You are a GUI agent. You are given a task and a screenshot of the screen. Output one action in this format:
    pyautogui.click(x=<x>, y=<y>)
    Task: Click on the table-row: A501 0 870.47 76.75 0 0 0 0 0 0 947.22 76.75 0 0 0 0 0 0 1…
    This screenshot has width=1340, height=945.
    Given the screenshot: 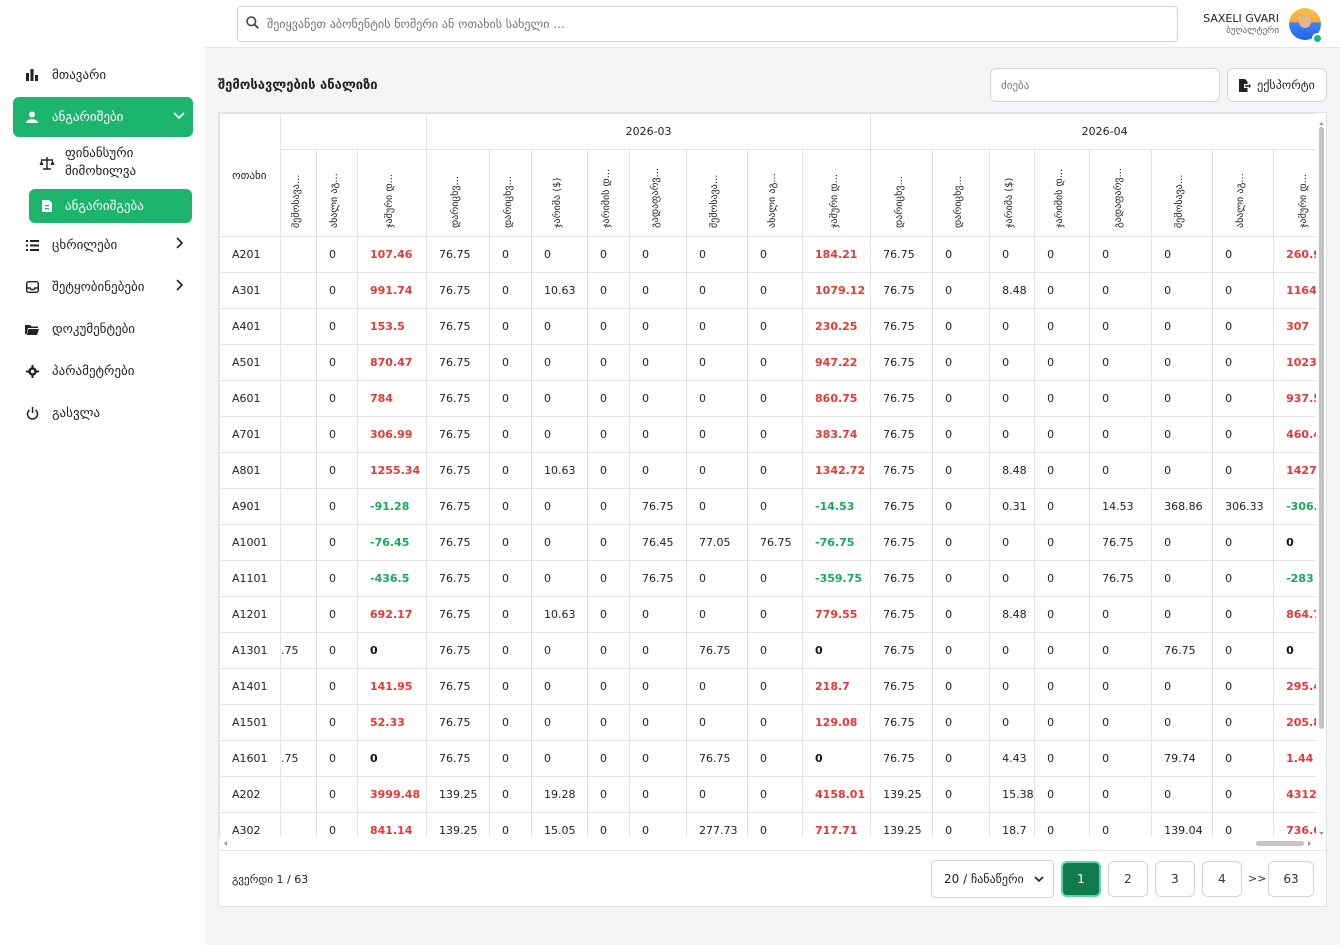 What is the action you would take?
    pyautogui.click(x=767, y=362)
    